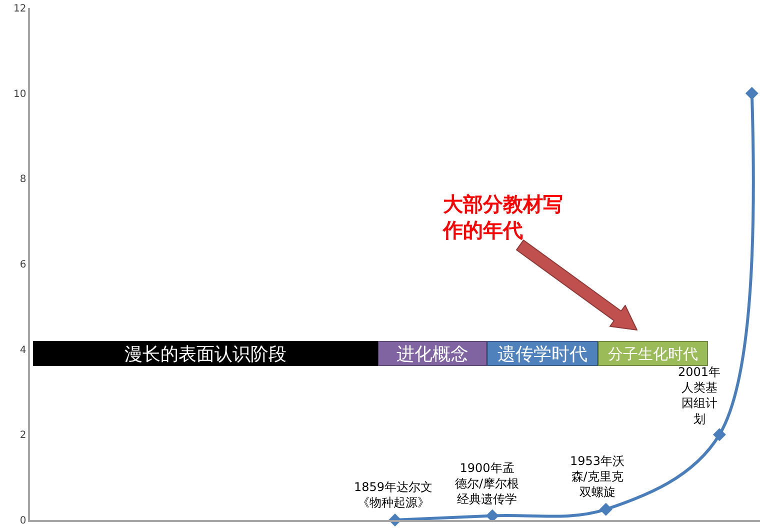 The width and height of the screenshot is (760, 529). Describe the element at coordinates (393, 495) in the screenshot. I see `annotation: 1859年达尔文《物种起源》` at that location.